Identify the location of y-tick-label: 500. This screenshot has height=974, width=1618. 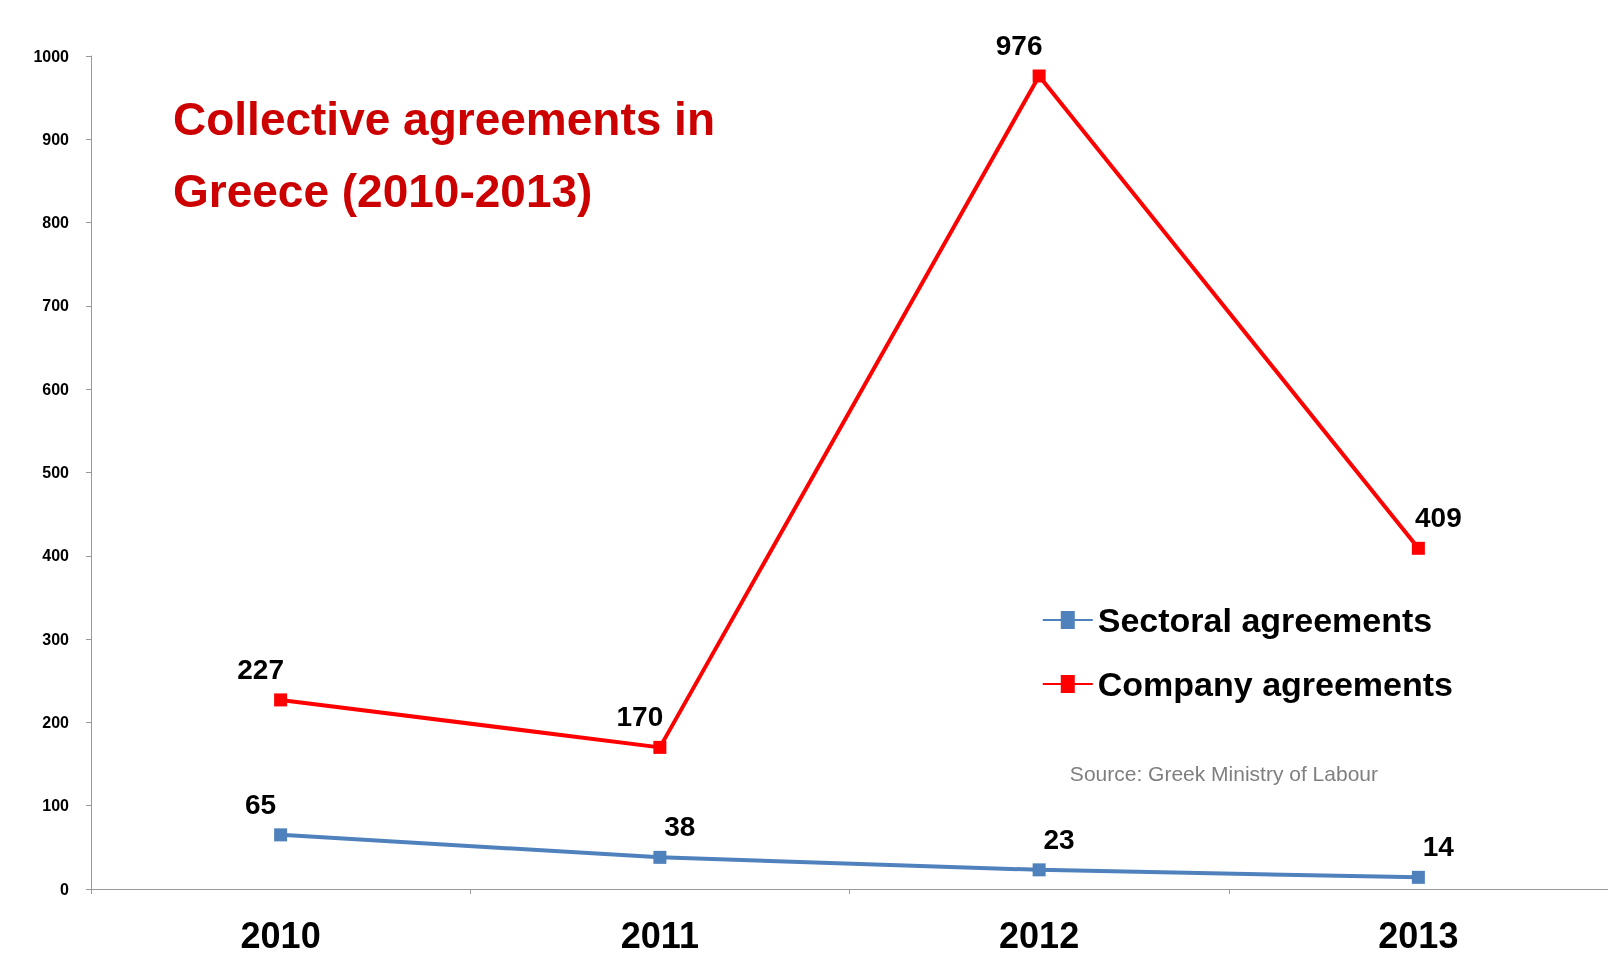
(56, 472).